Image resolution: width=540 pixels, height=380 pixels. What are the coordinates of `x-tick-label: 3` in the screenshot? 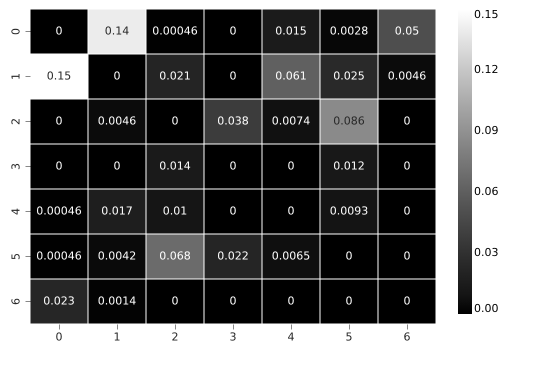 It's located at (233, 337).